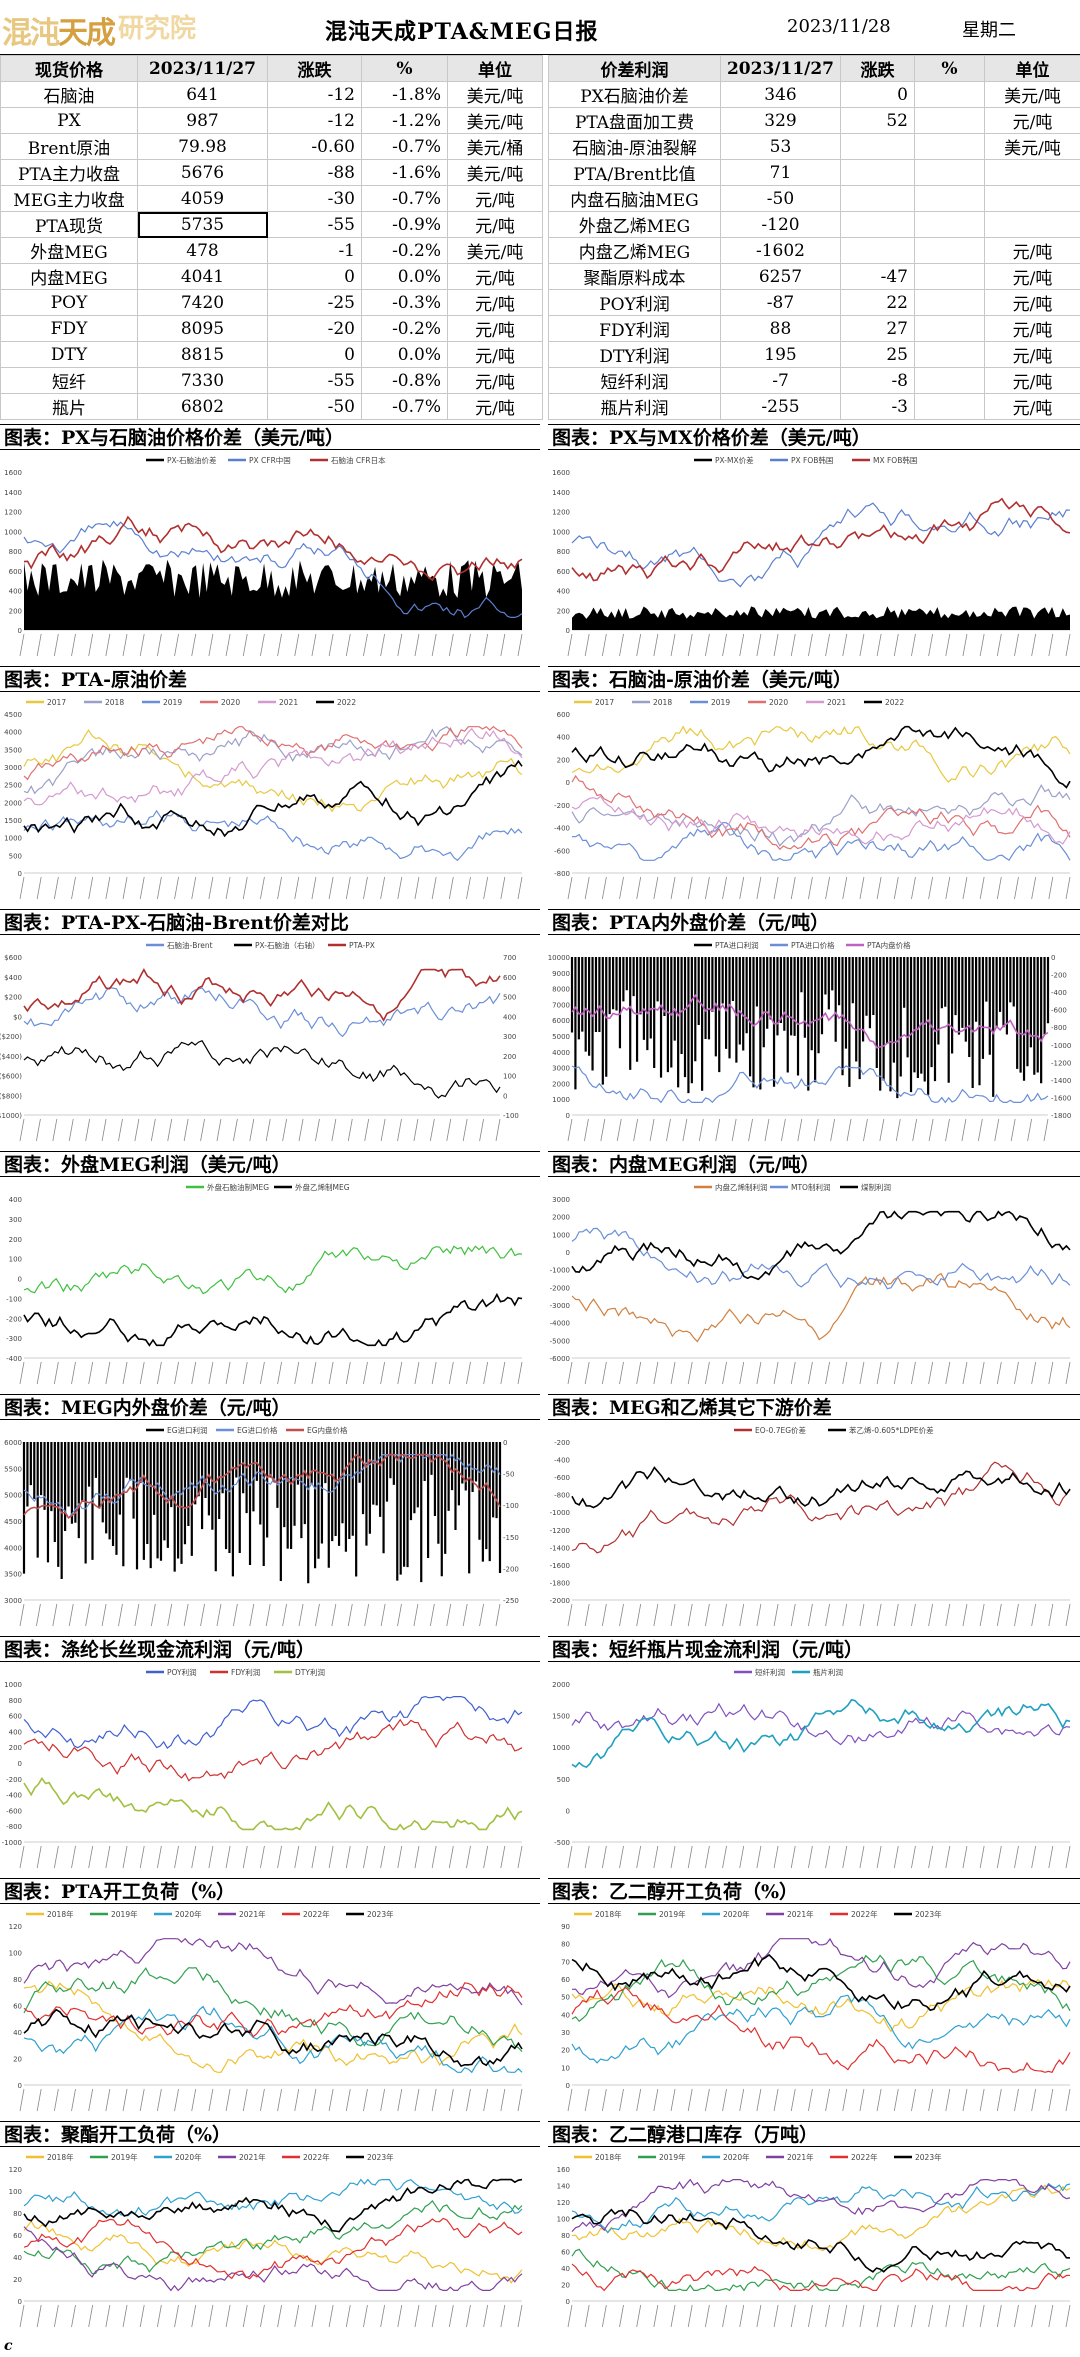  I want to click on table-row: POY利润 -87 22 元/吨, so click(814, 302).